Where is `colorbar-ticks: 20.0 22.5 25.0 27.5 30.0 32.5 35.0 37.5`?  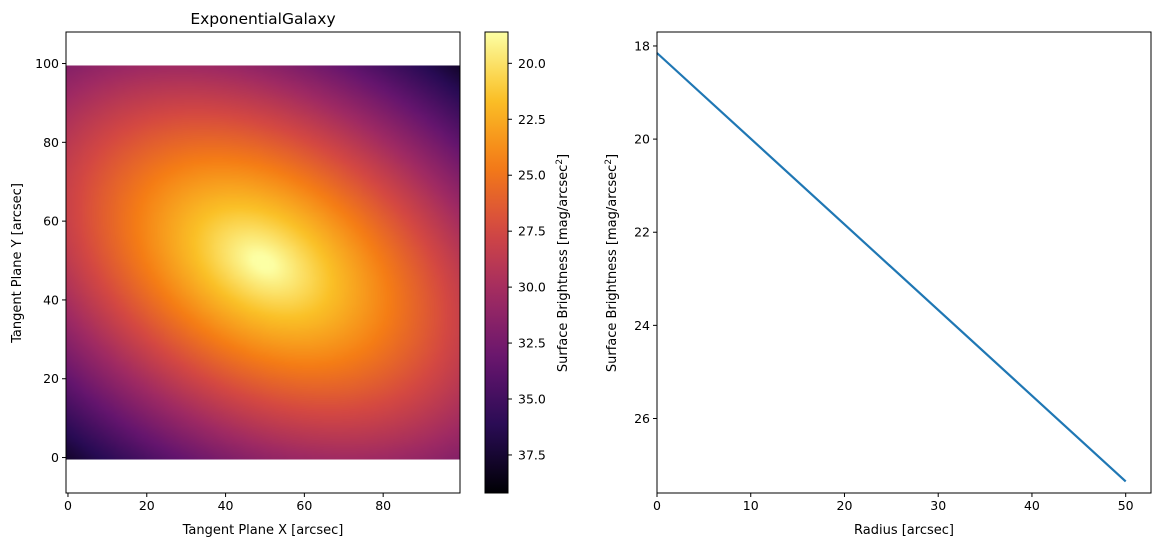 colorbar-ticks: 20.0 22.5 25.0 27.5 30.0 32.5 35.0 37.5 is located at coordinates (527, 259).